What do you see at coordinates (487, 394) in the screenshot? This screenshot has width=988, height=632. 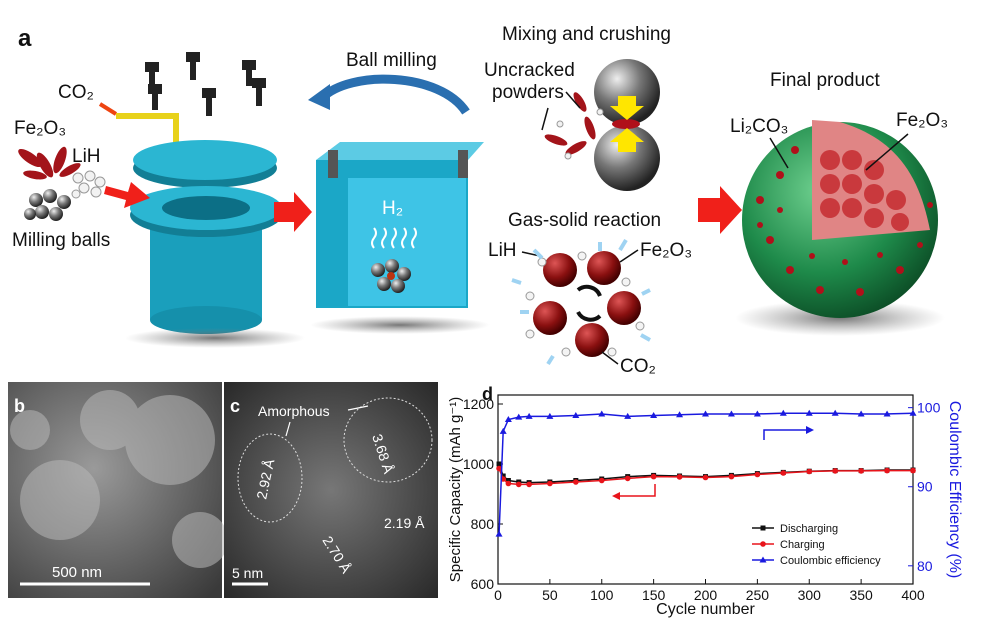 I see `panel-label: d` at bounding box center [487, 394].